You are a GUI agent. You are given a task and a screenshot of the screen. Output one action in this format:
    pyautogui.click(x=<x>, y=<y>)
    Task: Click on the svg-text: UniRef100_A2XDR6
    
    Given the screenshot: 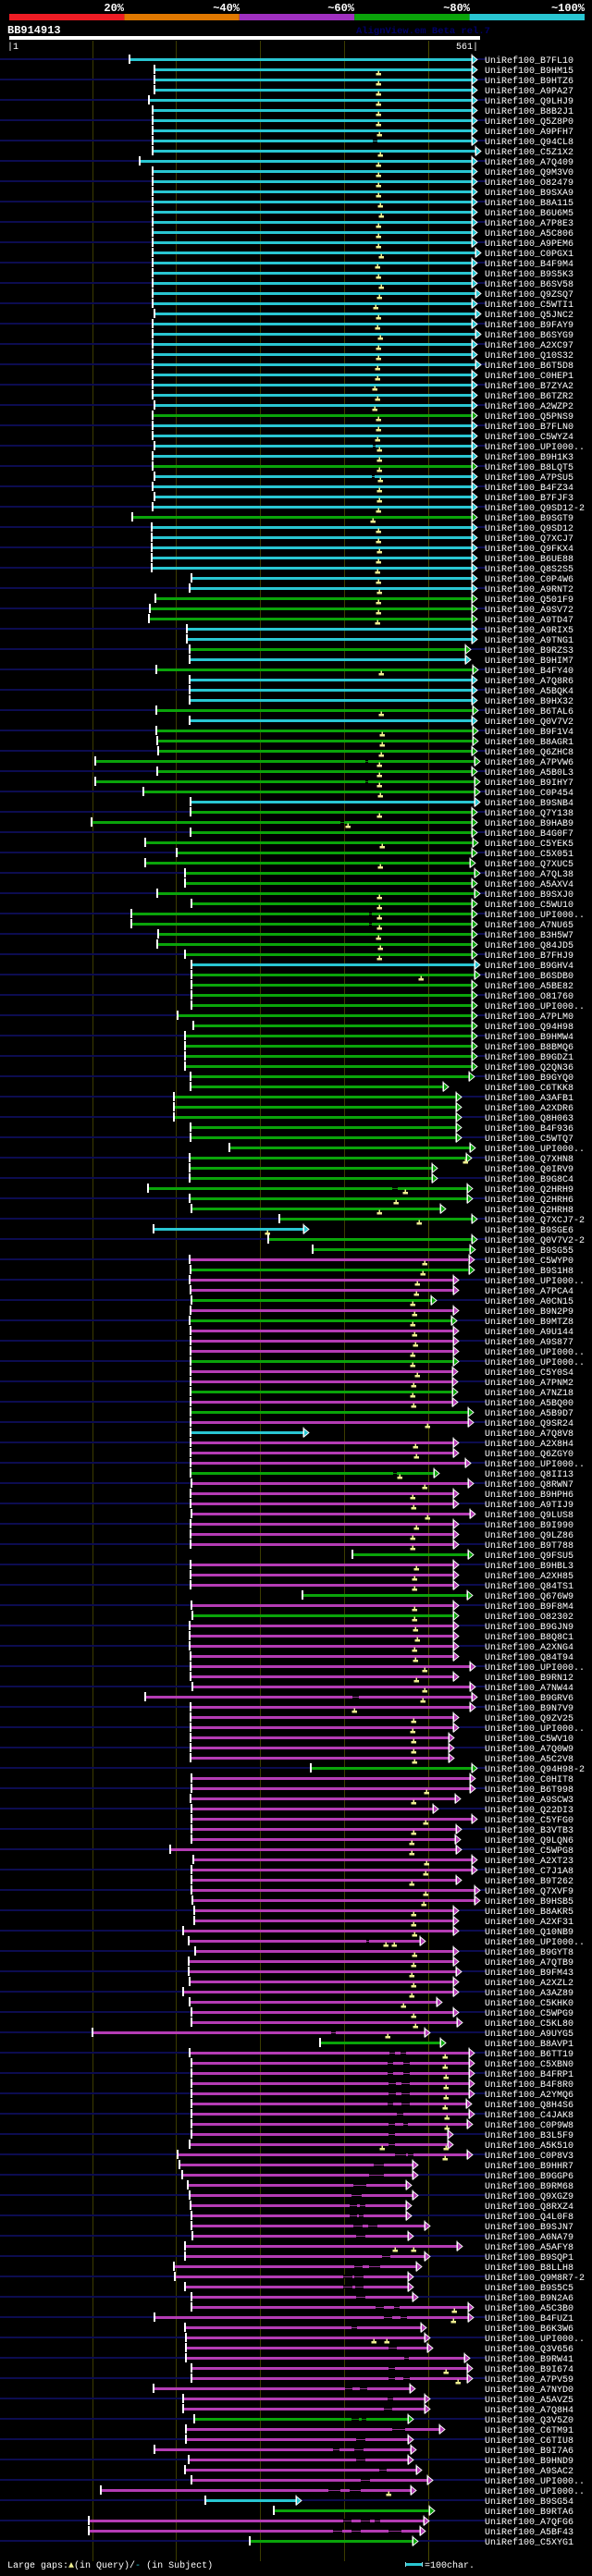 What is the action you would take?
    pyautogui.click(x=530, y=1108)
    